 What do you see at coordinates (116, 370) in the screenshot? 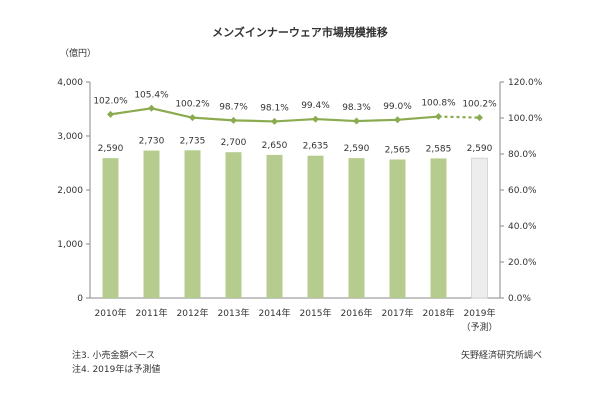
I see `note-forecast: 注4. 2019年は予測値` at bounding box center [116, 370].